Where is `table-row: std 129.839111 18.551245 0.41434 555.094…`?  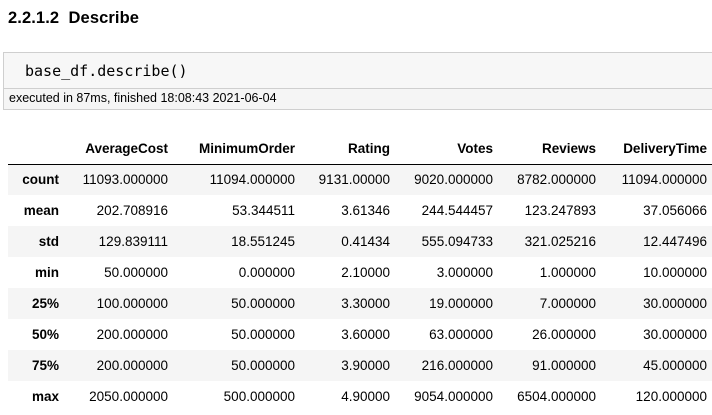 table-row: std 129.839111 18.551245 0.41434 555.094… is located at coordinates (360, 241).